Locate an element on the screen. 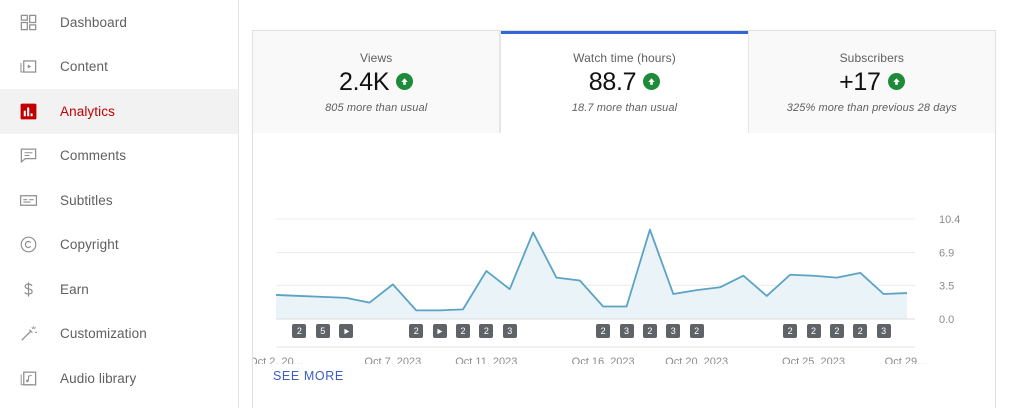 This screenshot has height=408, width=1024. sidebar-item-content: Content is located at coordinates (119, 67).